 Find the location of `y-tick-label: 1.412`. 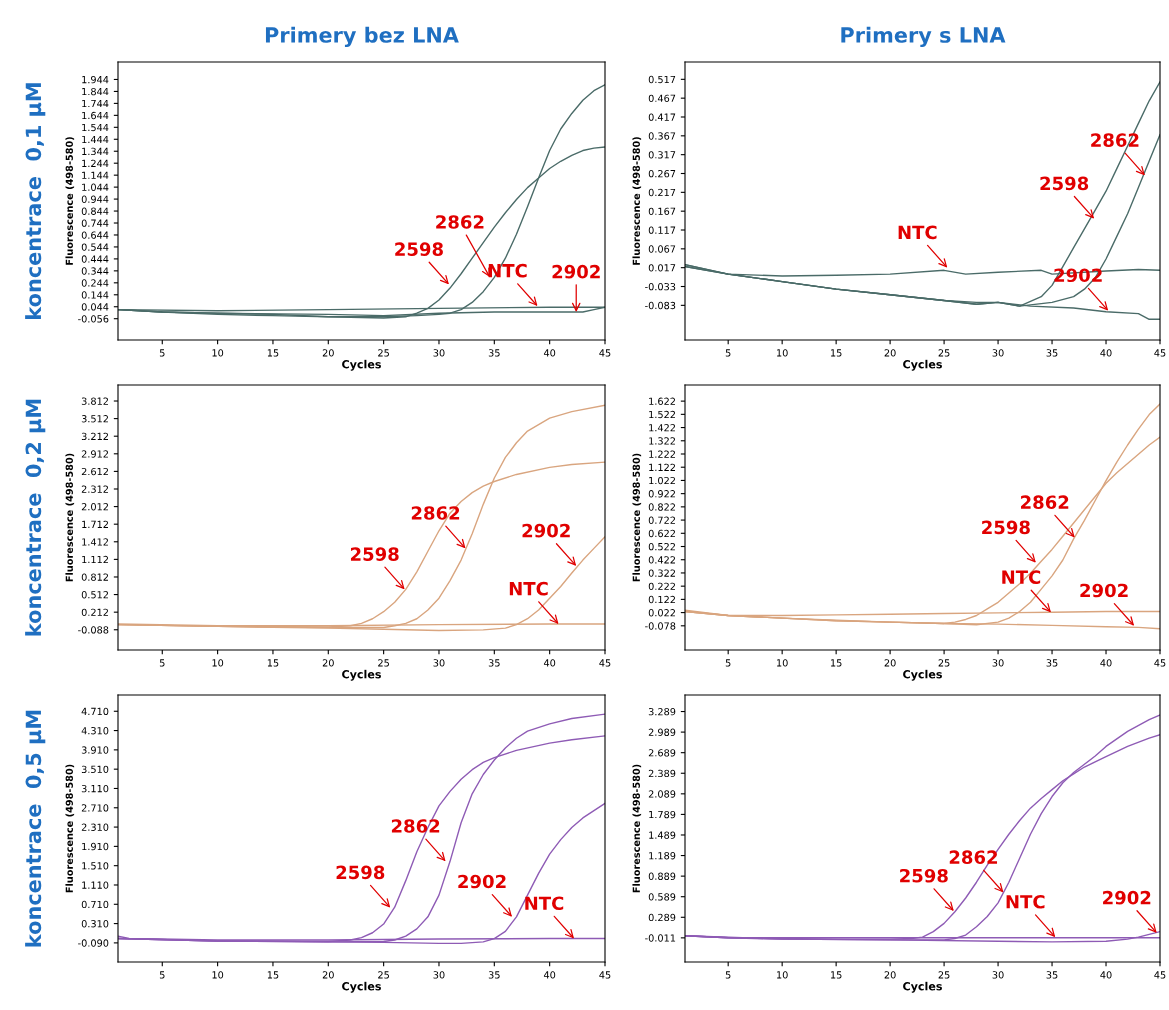

y-tick-label: 1.412 is located at coordinates (95, 542).